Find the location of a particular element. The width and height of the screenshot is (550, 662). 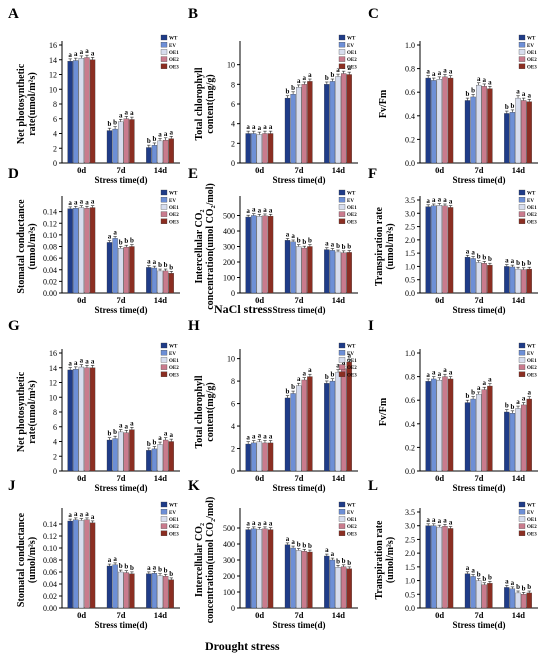

y-axis-label-line: content(mg/g) is located at coordinates (210, 411).